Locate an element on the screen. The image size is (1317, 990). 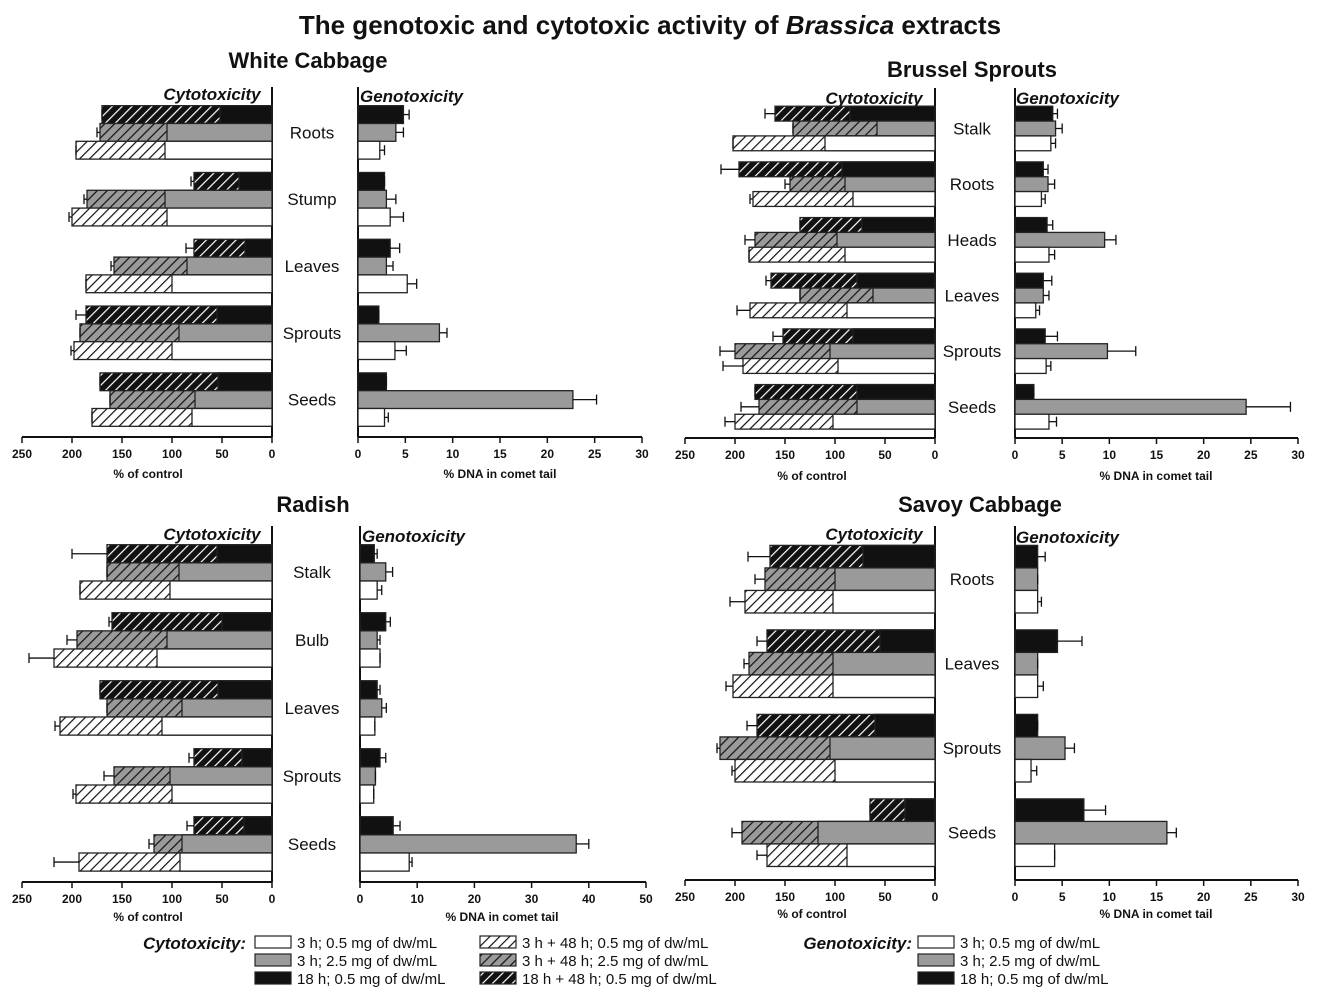
panel-title: White Cabbage is located at coordinates (308, 60).